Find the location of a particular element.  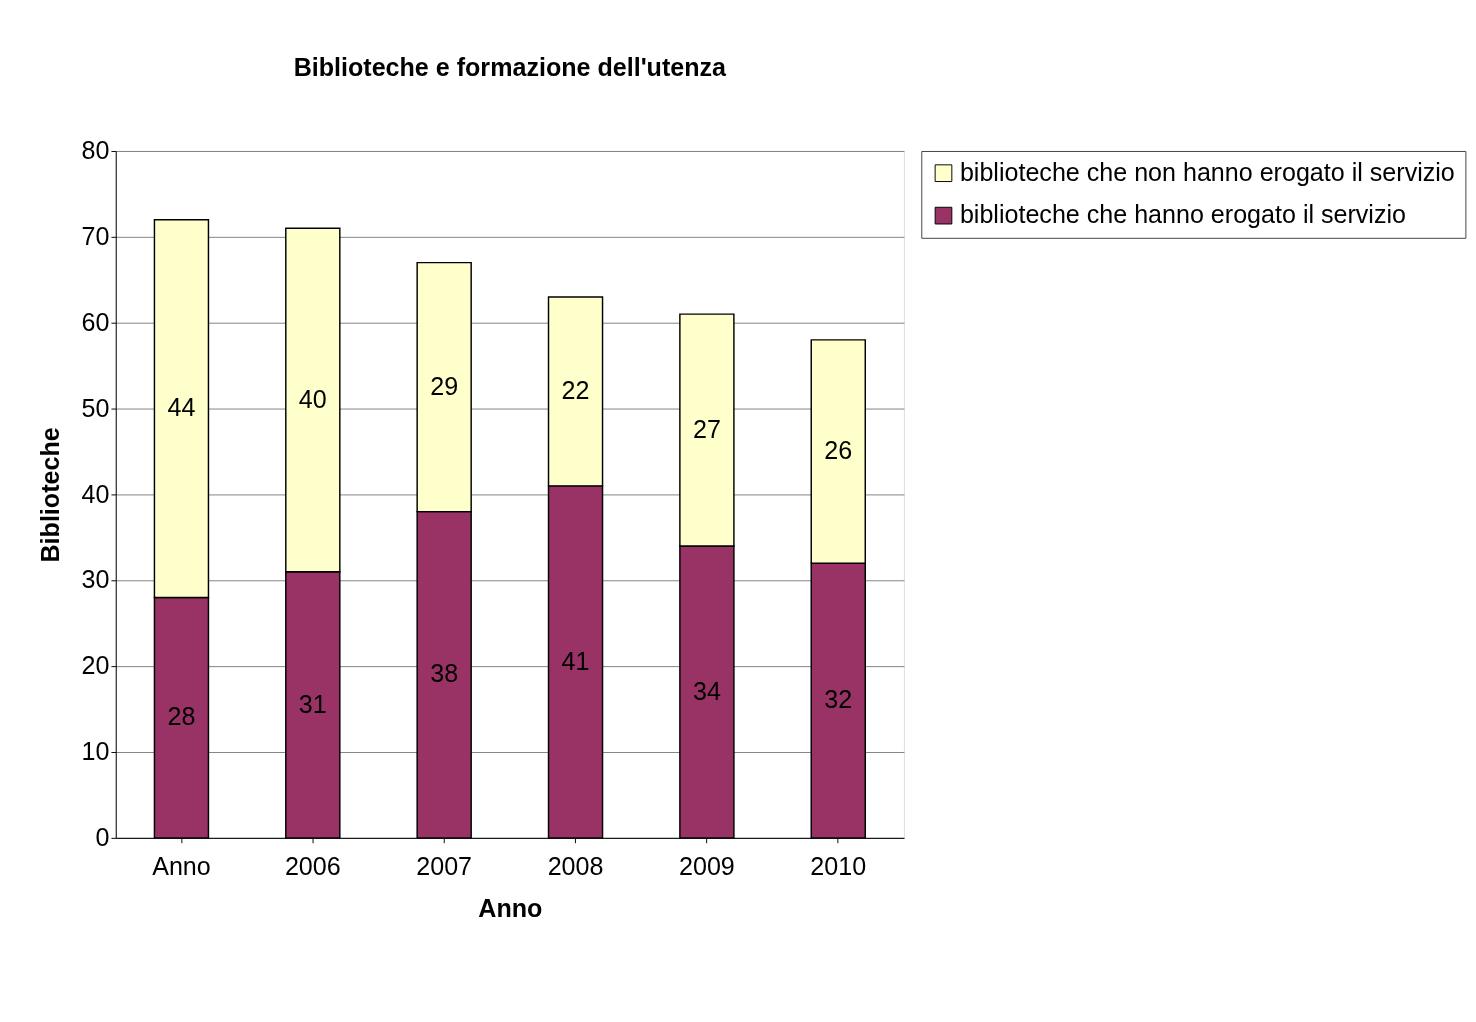

y-axis-title: Biblioteche is located at coordinates (50, 495).